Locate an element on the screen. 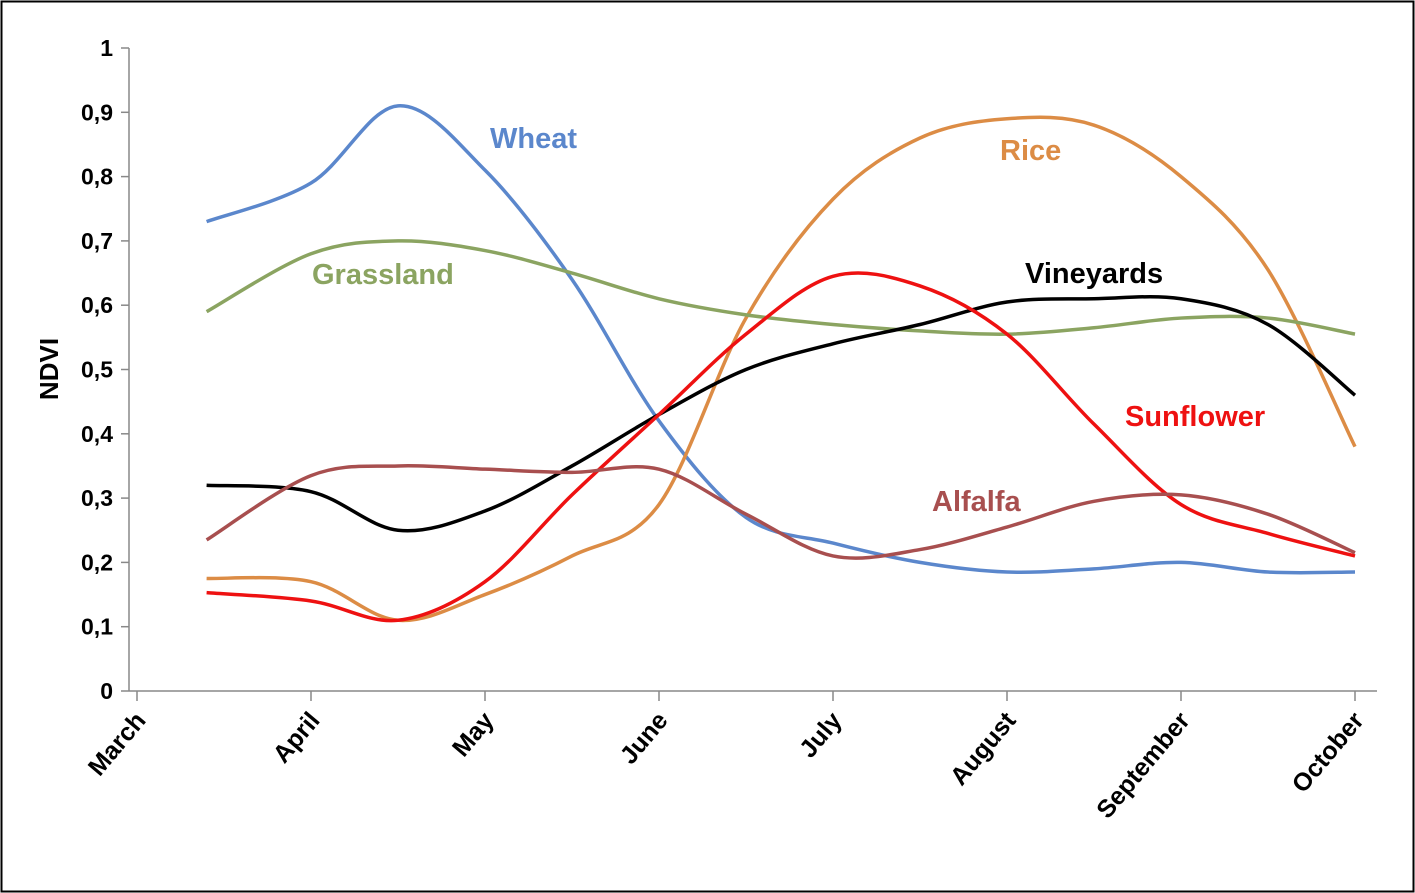 The image size is (1415, 893). y-tick-label: 0,2 is located at coordinates (97, 562).